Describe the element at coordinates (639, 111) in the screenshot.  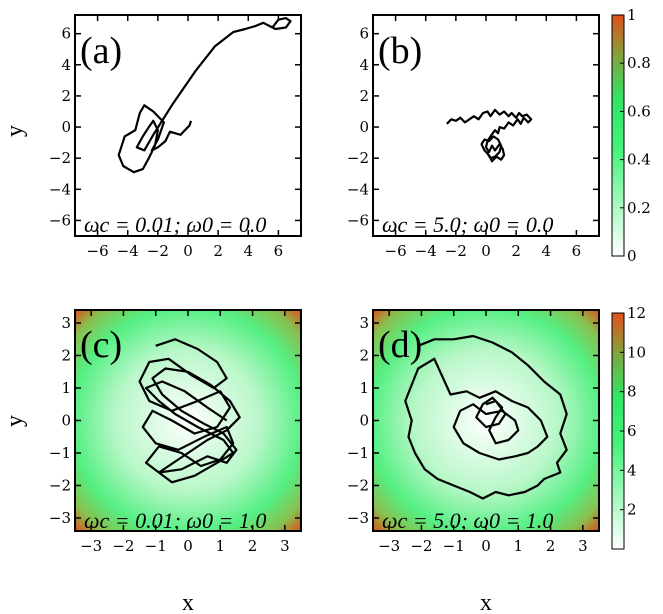
I see `colorbar-tick-label: 0.6` at that location.